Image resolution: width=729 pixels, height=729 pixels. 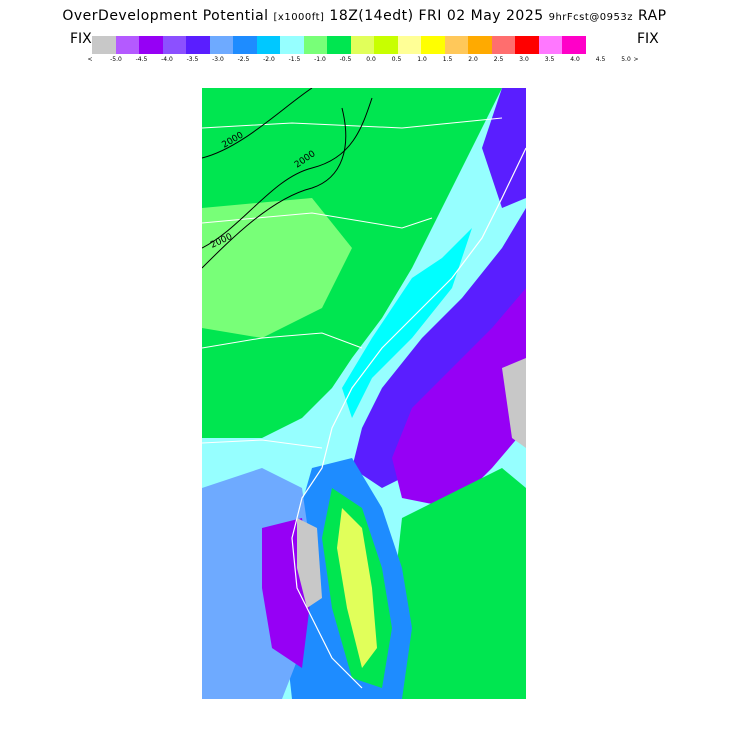 I want to click on title-model: RAP, so click(x=652, y=16).